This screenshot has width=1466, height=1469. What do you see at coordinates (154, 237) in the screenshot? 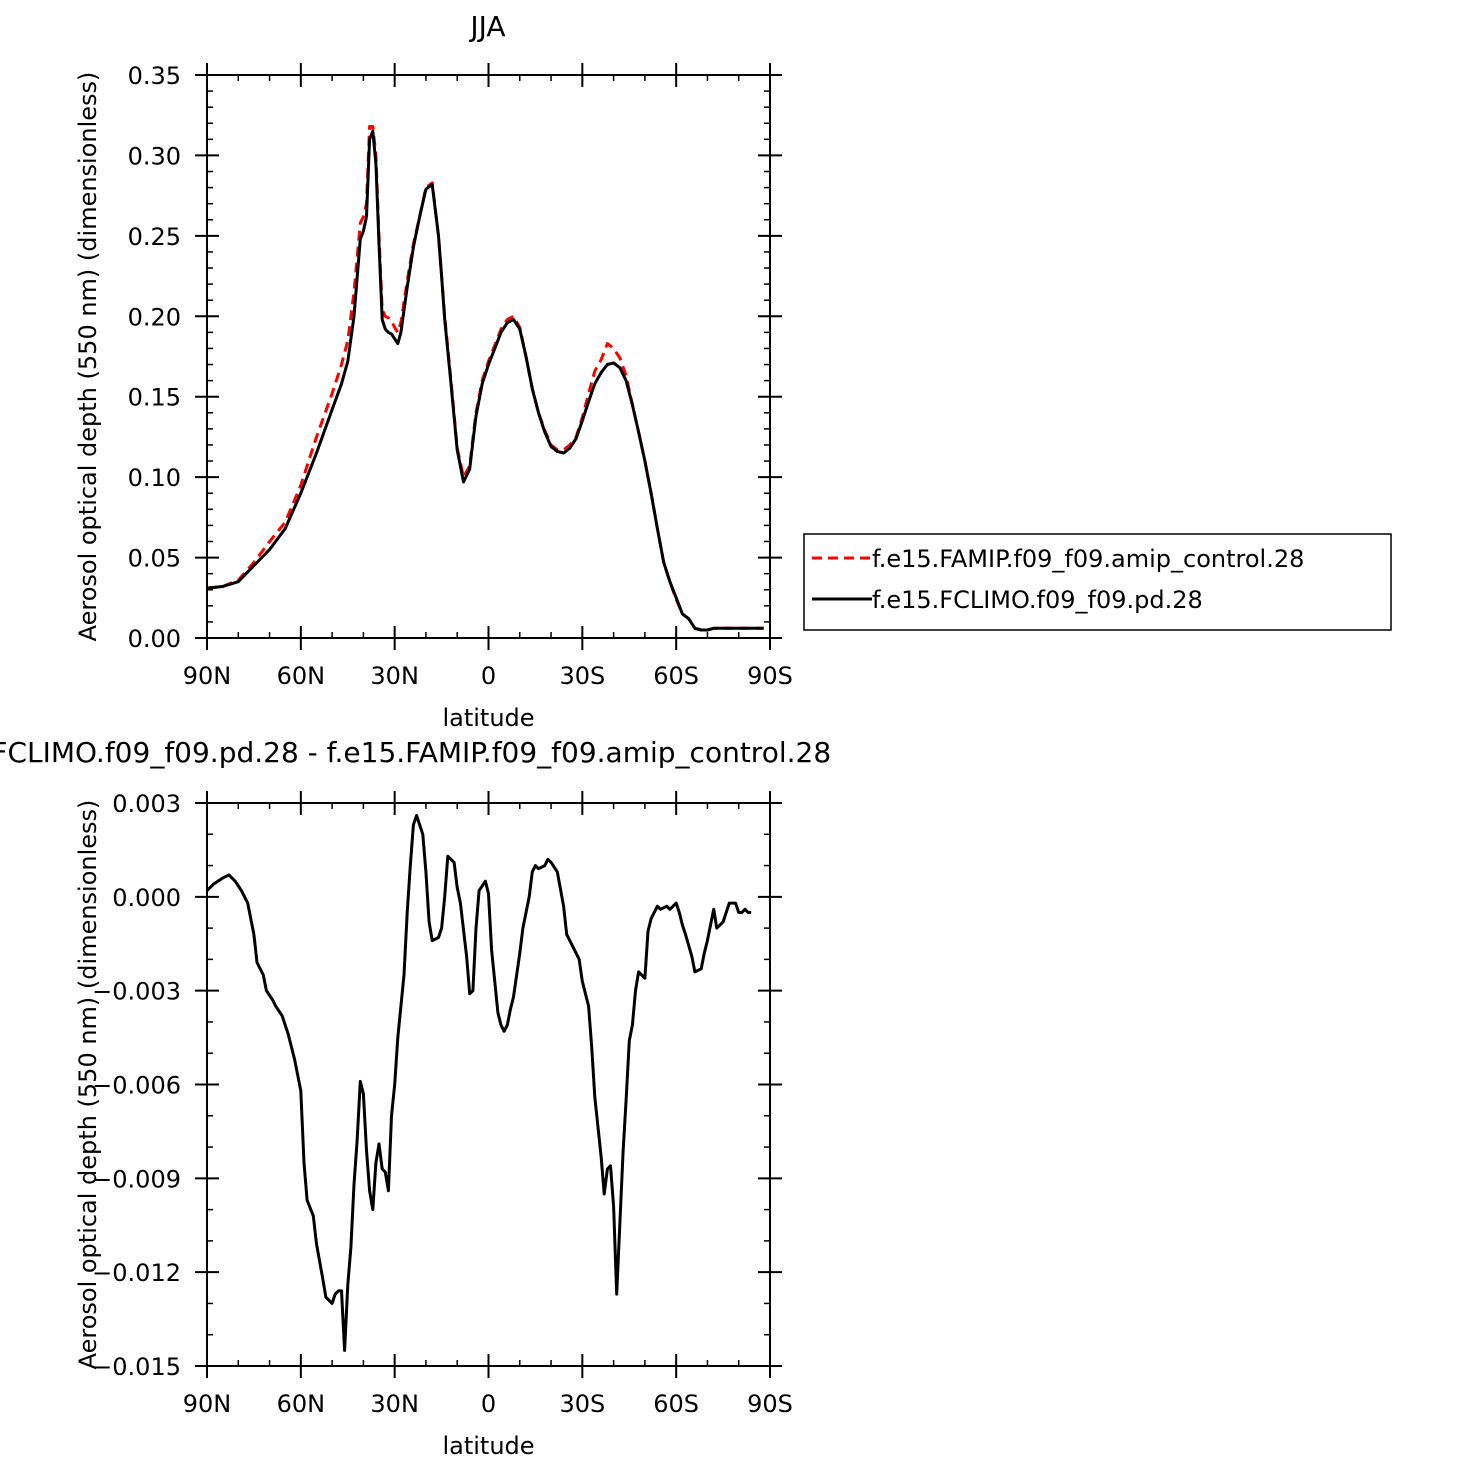
I see `y-tick-label: 0.25` at bounding box center [154, 237].